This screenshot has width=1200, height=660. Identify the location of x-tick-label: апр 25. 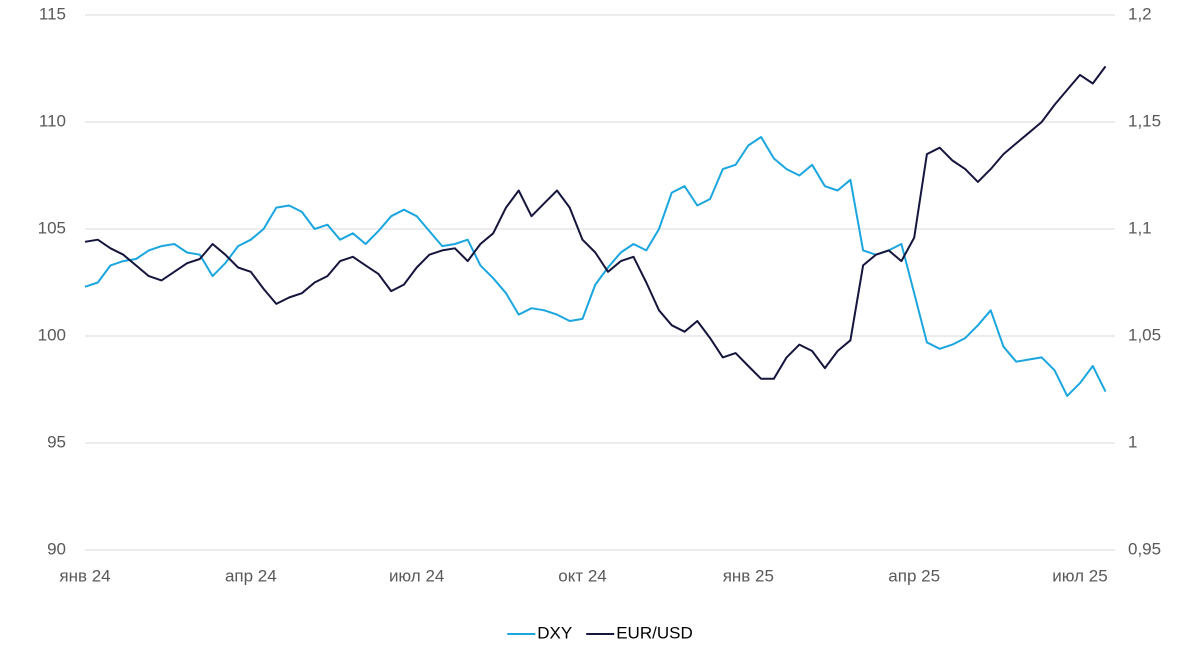
(914, 575).